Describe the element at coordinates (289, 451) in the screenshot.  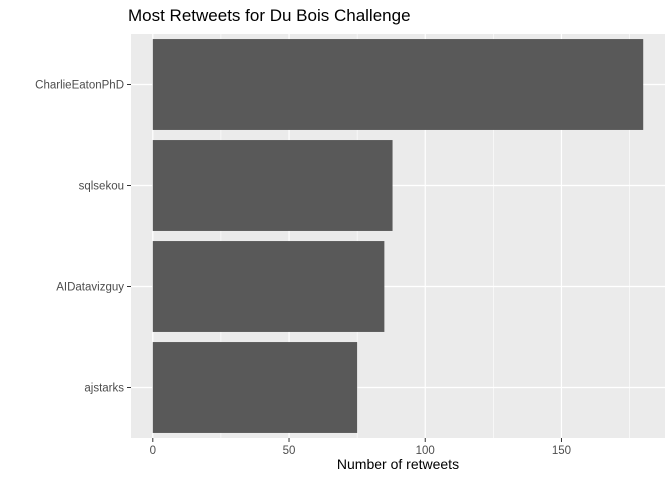
I see `x-tick-label: 50` at that location.